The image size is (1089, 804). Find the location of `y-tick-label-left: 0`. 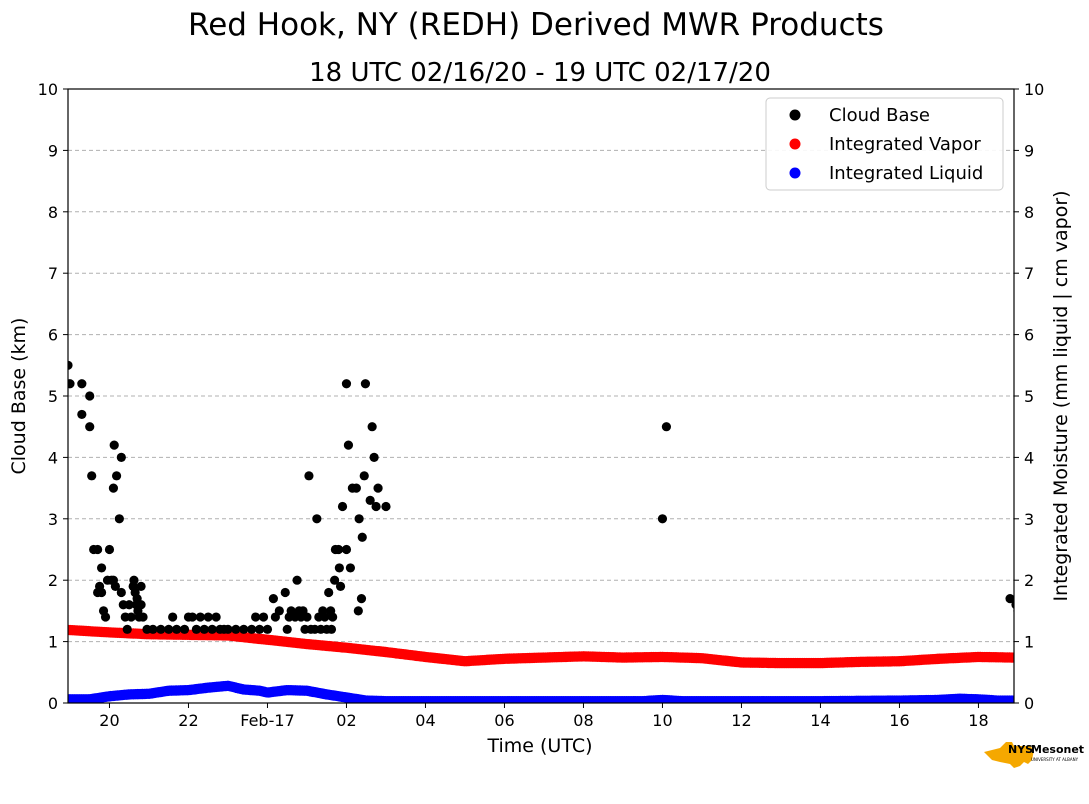

y-tick-label-left: 0 is located at coordinates (53, 703).